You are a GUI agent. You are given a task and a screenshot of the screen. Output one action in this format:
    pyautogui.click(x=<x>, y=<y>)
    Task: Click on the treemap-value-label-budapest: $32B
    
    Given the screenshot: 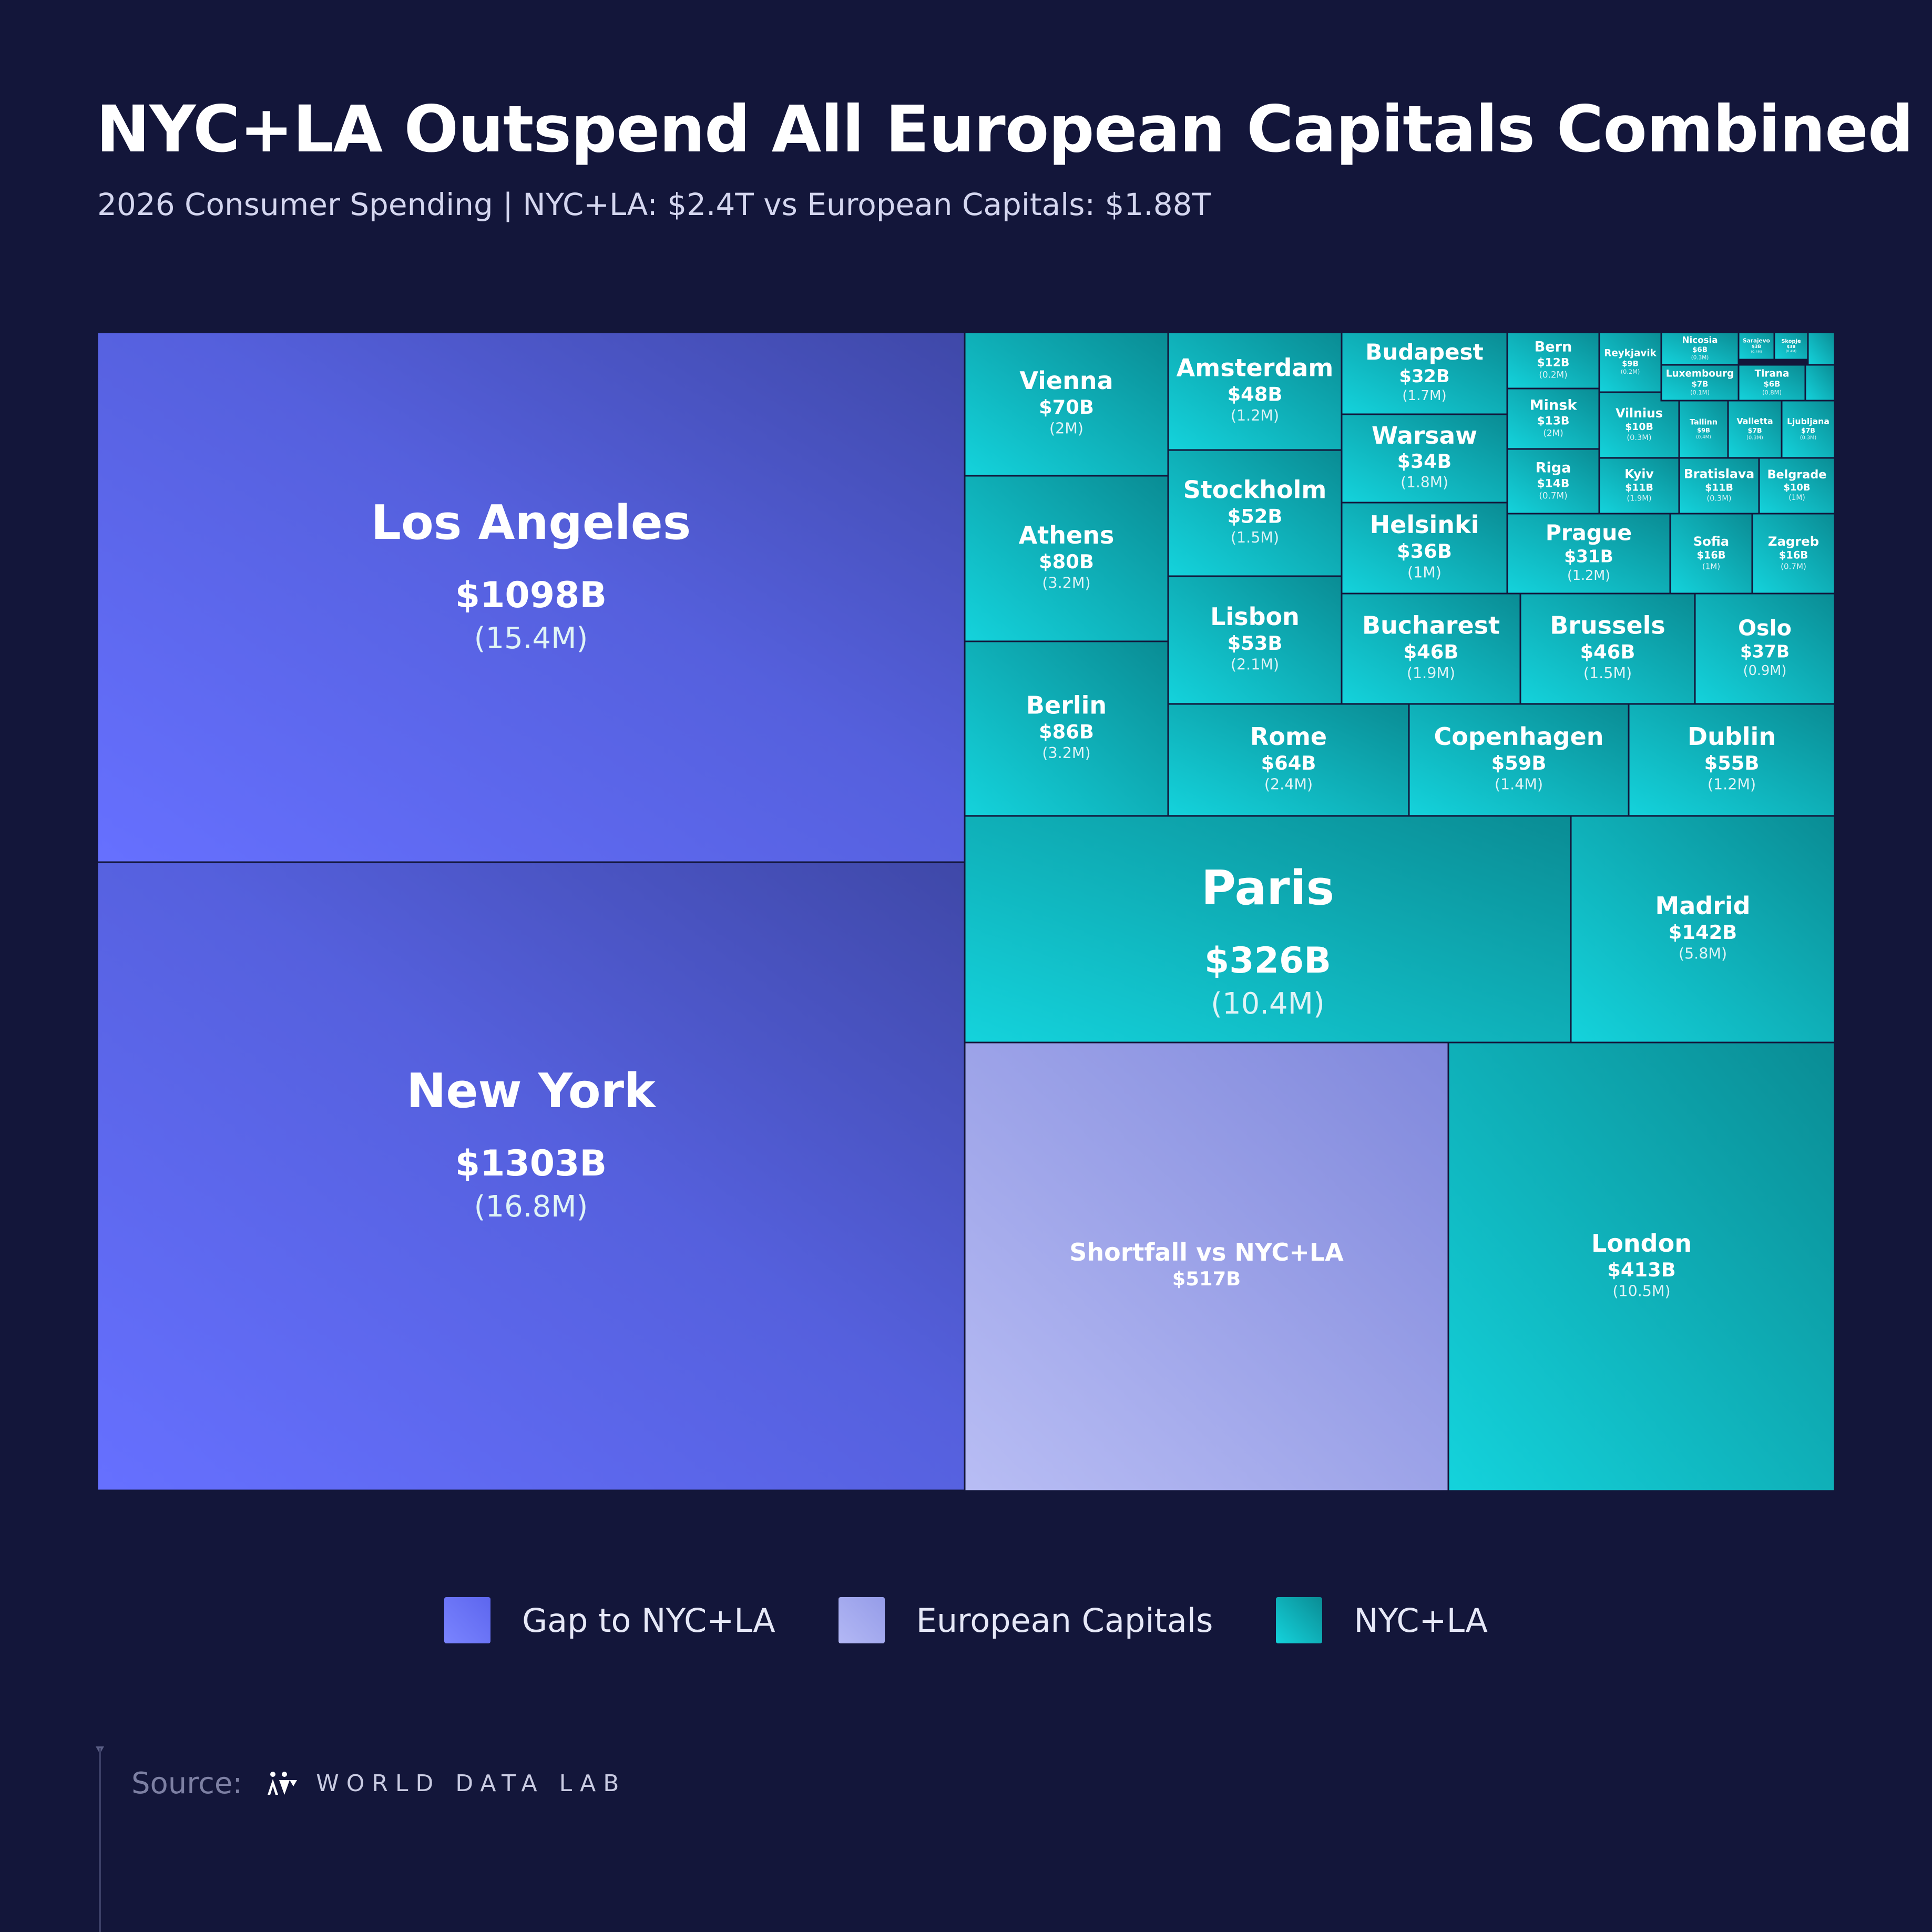 What is the action you would take?
    pyautogui.click(x=1424, y=376)
    